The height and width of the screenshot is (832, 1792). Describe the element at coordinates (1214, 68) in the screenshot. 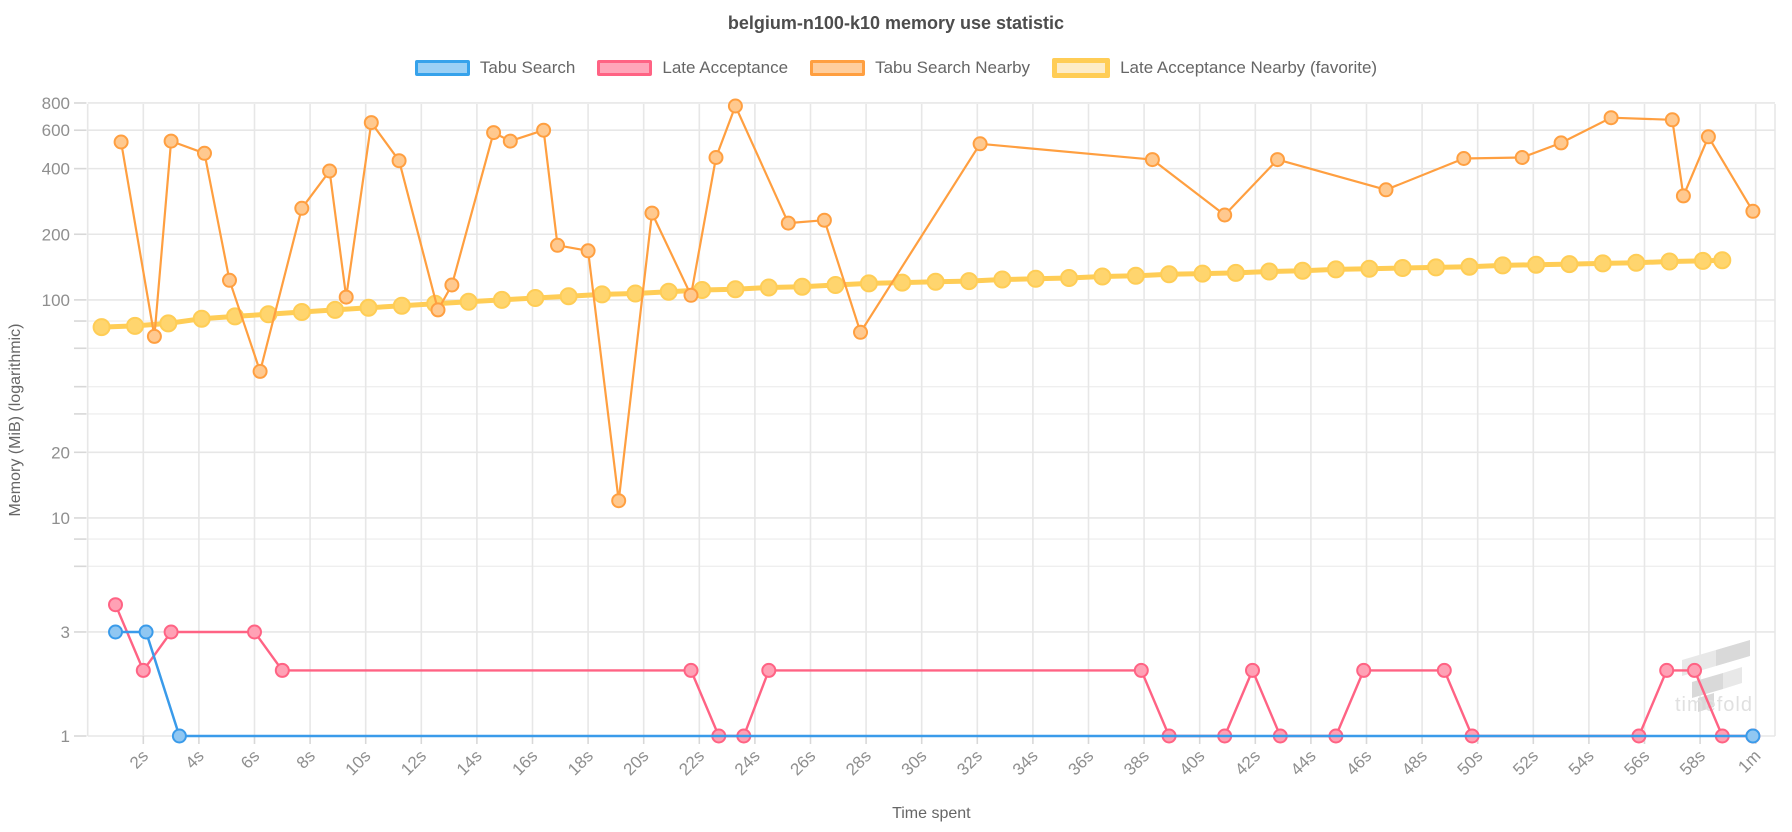

I see `legend-item-late-acceptance-nearby-favorite: Late Acceptance Nearby (favorite)` at that location.